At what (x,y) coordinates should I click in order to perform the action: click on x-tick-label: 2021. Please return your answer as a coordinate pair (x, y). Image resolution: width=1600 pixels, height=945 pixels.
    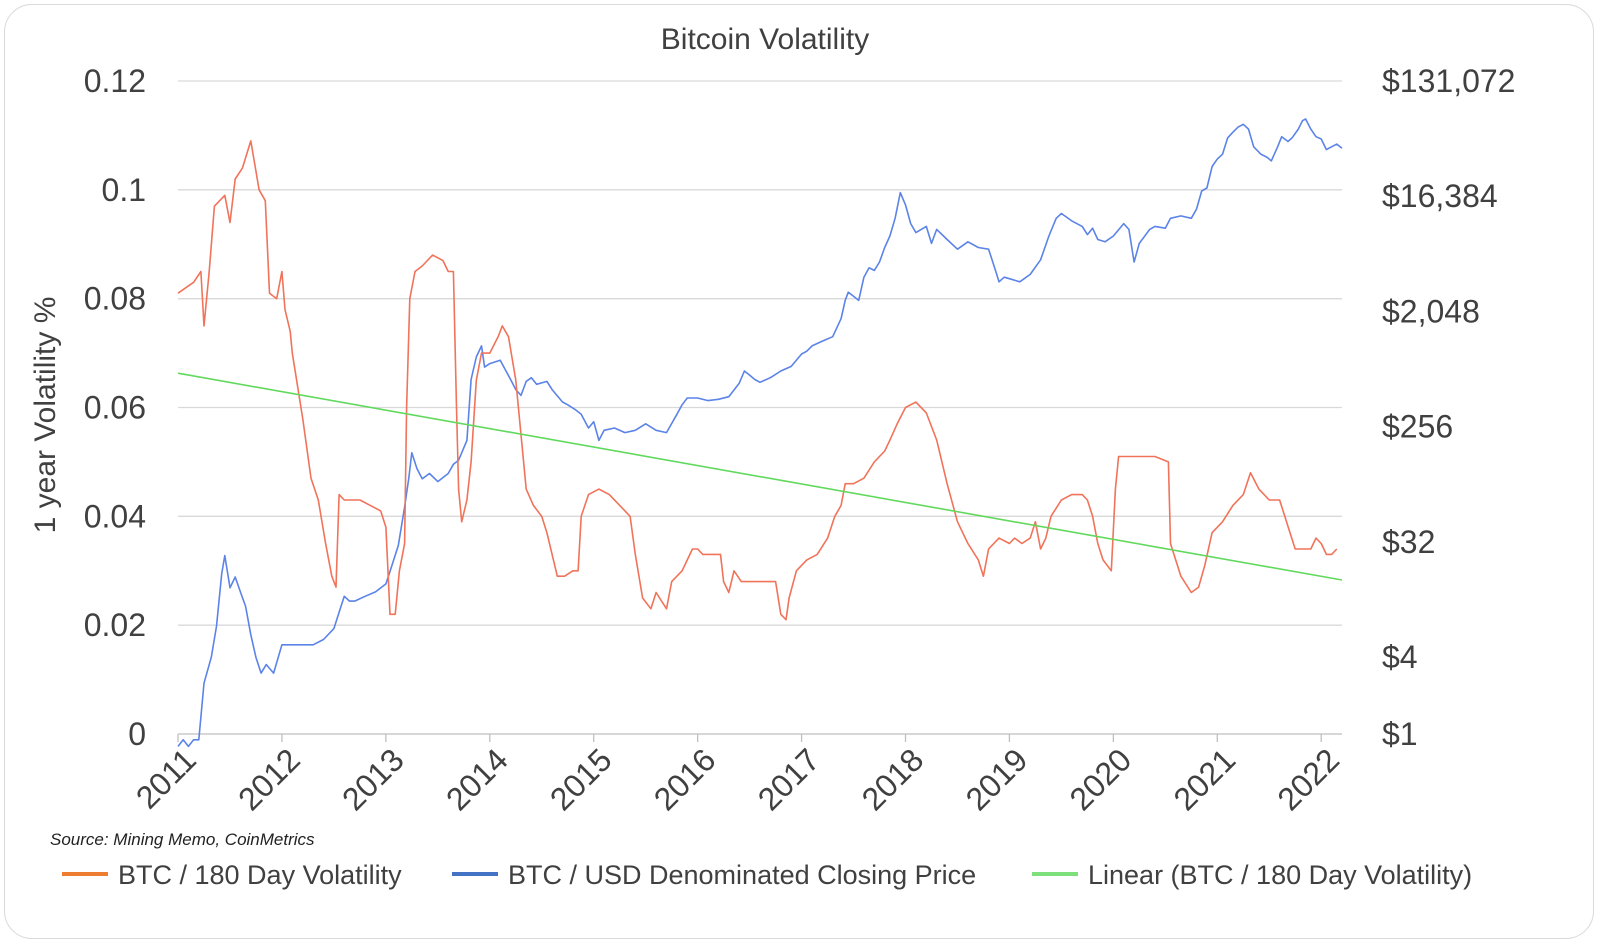
    Looking at the image, I should click on (1204, 779).